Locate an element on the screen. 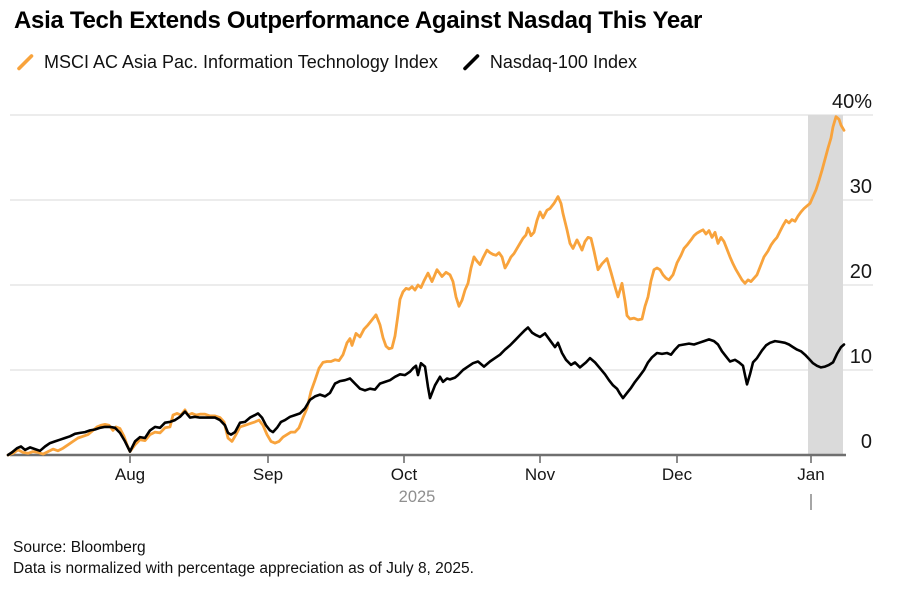 This screenshot has width=900, height=597. x-axis-label: Oct is located at coordinates (404, 474).